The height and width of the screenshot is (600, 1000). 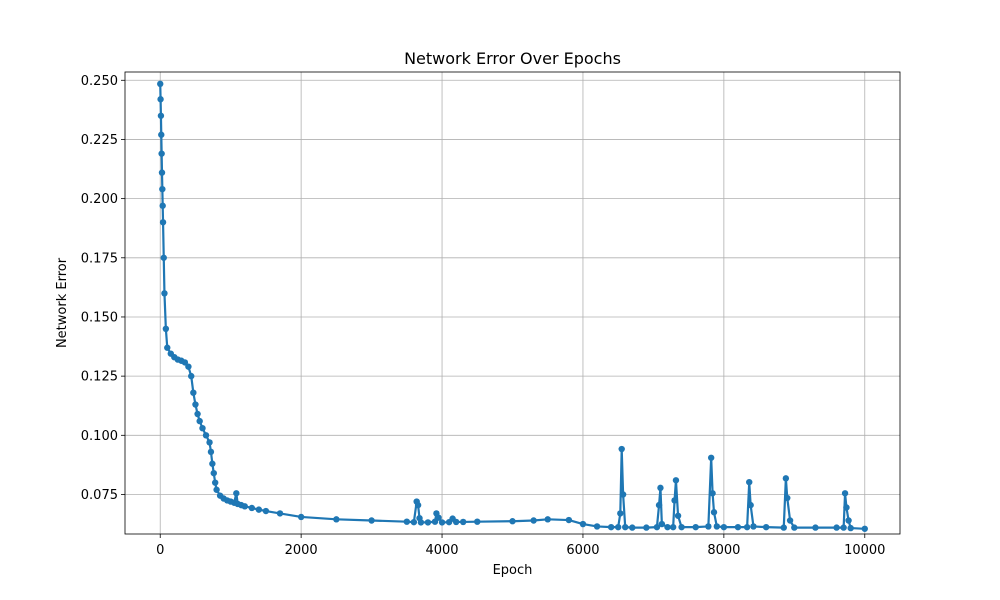 What do you see at coordinates (99, 258) in the screenshot?
I see `y-tick-label: 0.175` at bounding box center [99, 258].